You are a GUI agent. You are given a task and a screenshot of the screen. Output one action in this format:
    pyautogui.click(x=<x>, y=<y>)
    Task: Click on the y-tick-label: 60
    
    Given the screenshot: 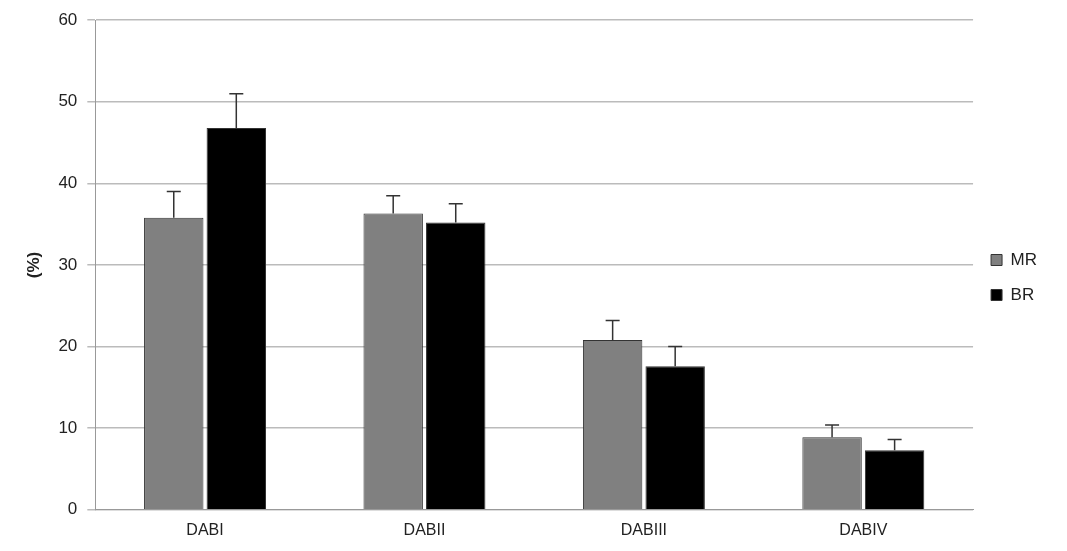 What is the action you would take?
    pyautogui.click(x=68, y=19)
    